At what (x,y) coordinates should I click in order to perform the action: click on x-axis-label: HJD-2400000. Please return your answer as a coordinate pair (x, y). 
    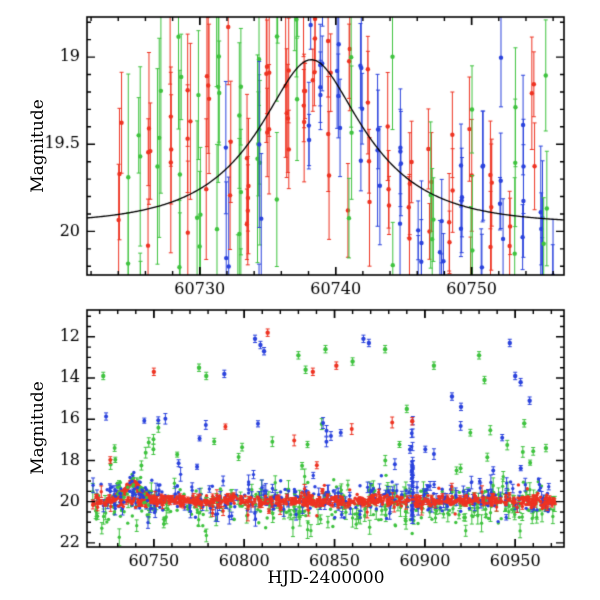
    Looking at the image, I should click on (326, 578).